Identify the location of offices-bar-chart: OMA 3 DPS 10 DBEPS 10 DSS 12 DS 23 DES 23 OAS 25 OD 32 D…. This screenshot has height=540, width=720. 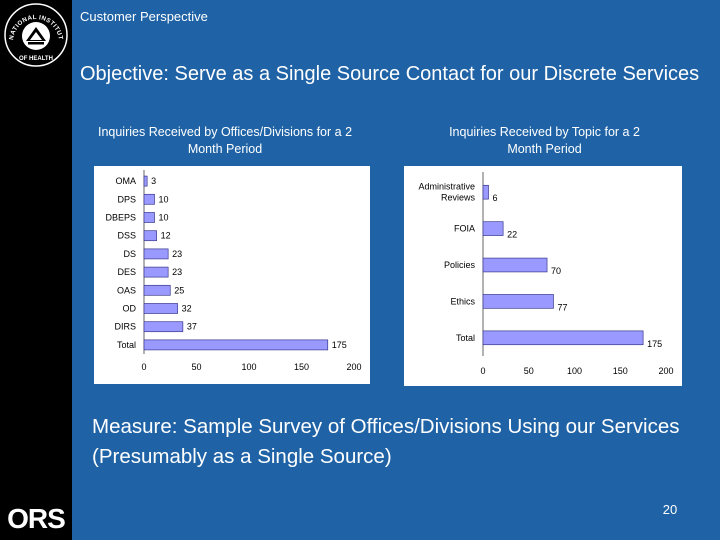
(233, 271).